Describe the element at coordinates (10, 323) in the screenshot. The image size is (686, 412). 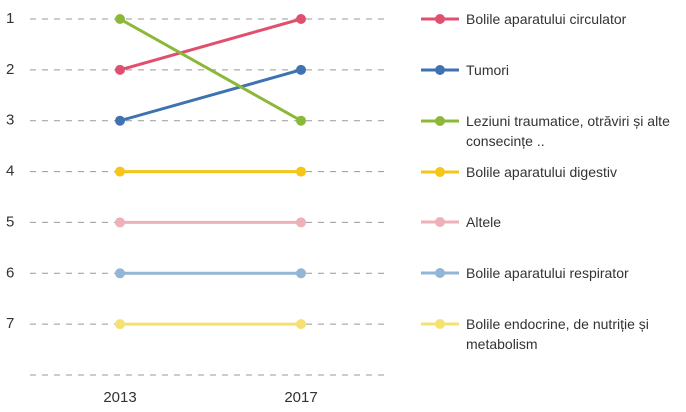
I see `y-tick-label: 7` at that location.